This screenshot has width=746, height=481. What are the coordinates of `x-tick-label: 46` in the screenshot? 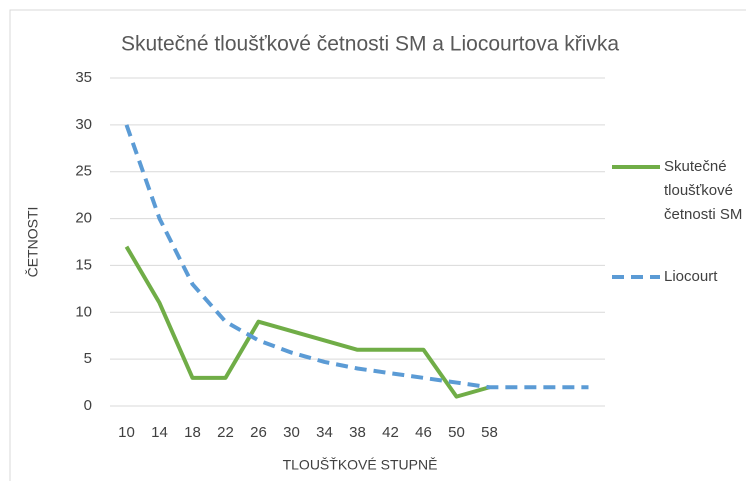 It's located at (423, 432).